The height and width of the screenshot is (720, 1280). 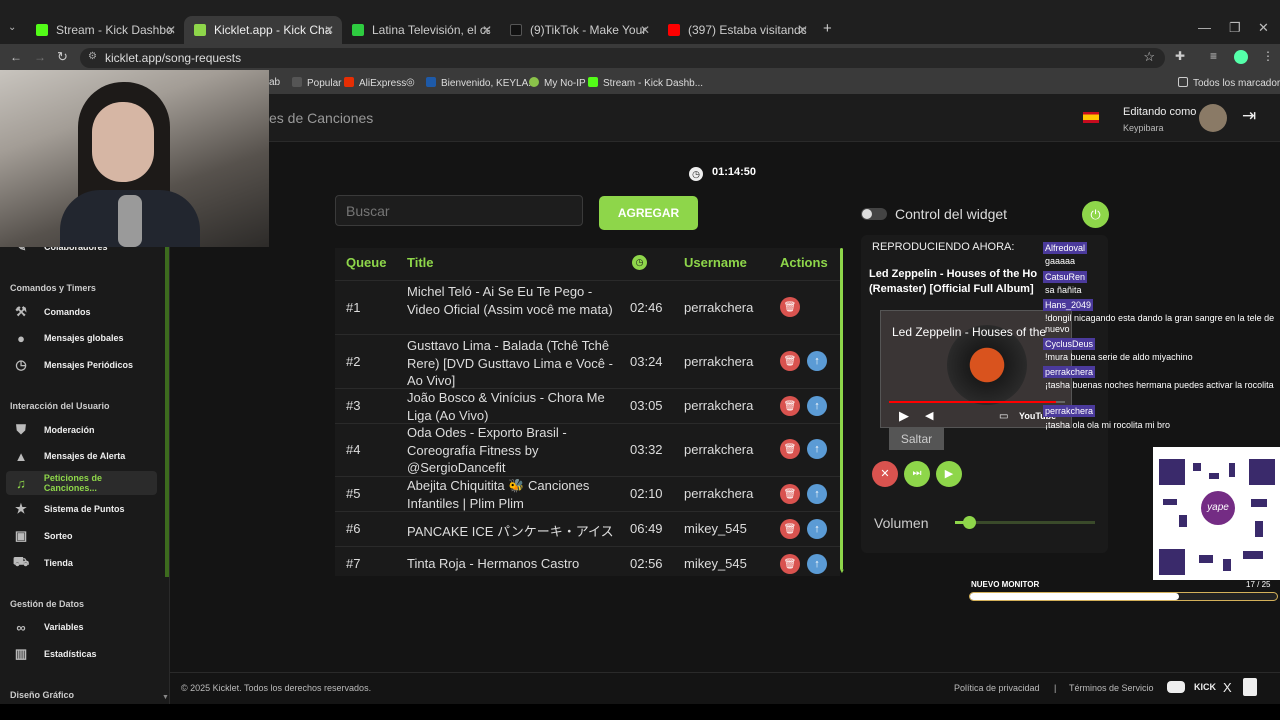 I want to click on sidebar-item-mensajes-alerta: ▲ Mensajes de Alerta, so click(x=81, y=456).